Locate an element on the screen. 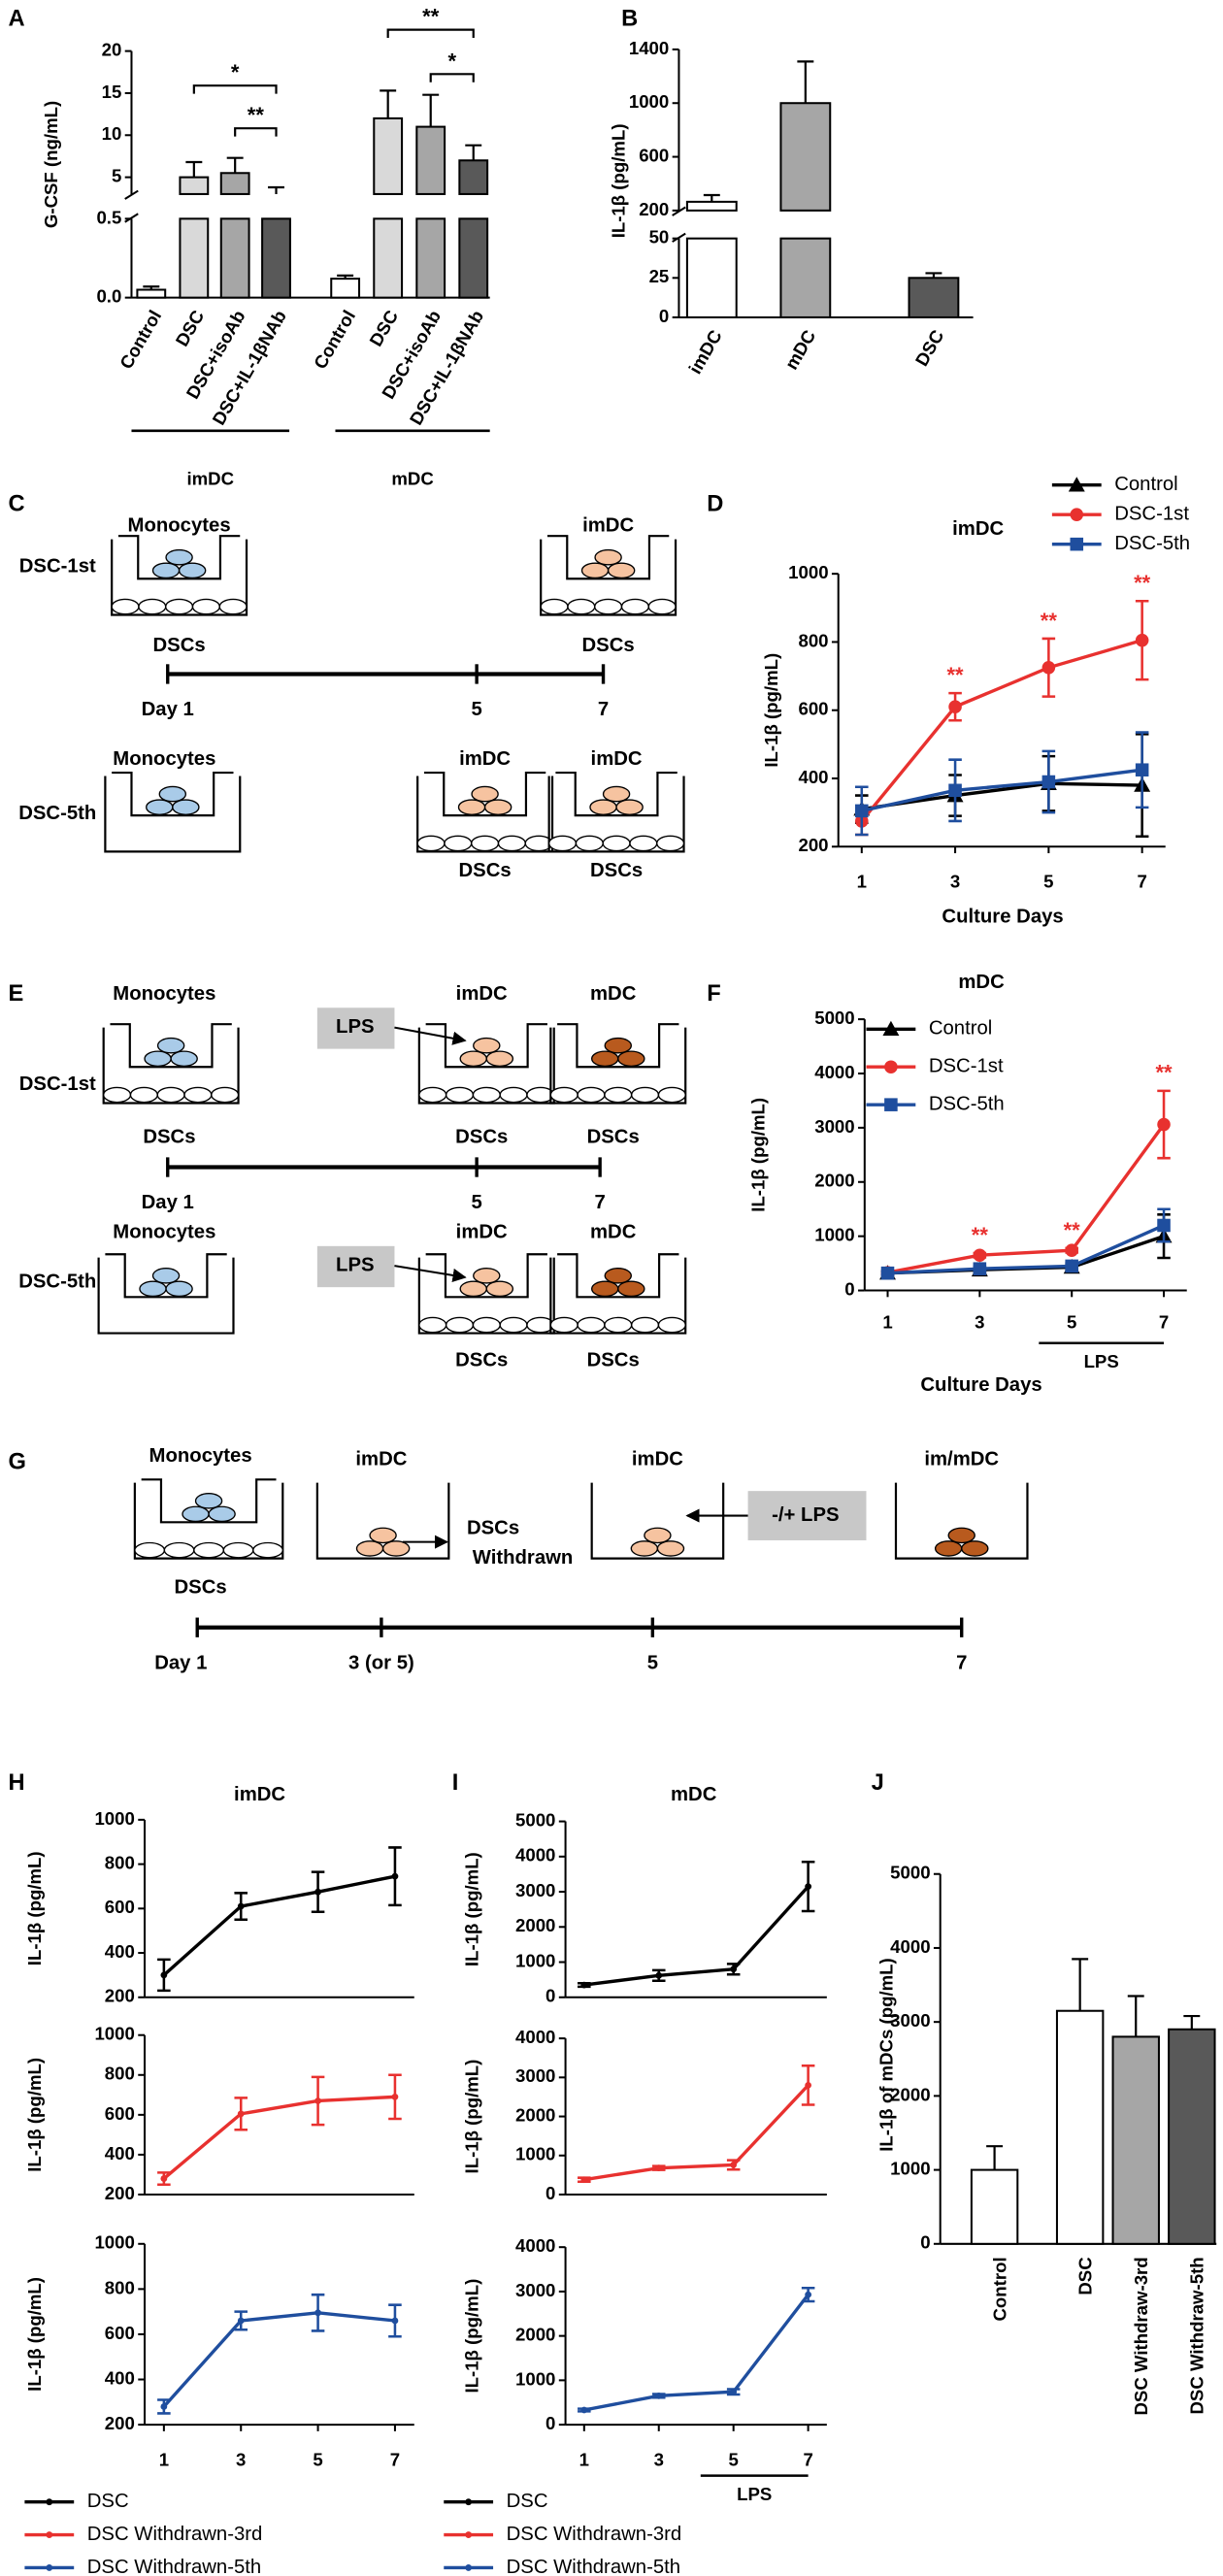  x-tick-label: 3 is located at coordinates (955, 881).